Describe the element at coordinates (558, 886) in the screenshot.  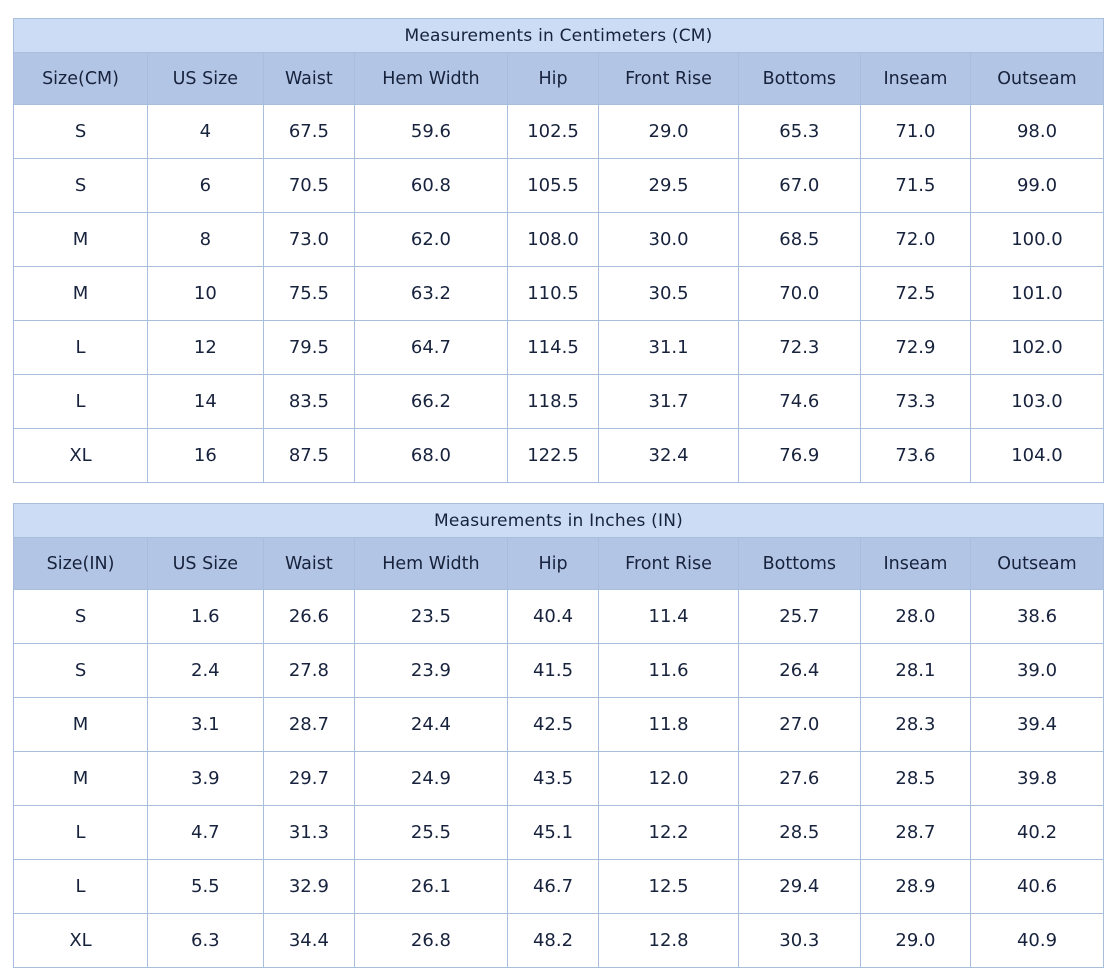
I see `table-row: L 5.5 32.9 26.1 46.7 12.5 29.4 28.9 40.6` at that location.